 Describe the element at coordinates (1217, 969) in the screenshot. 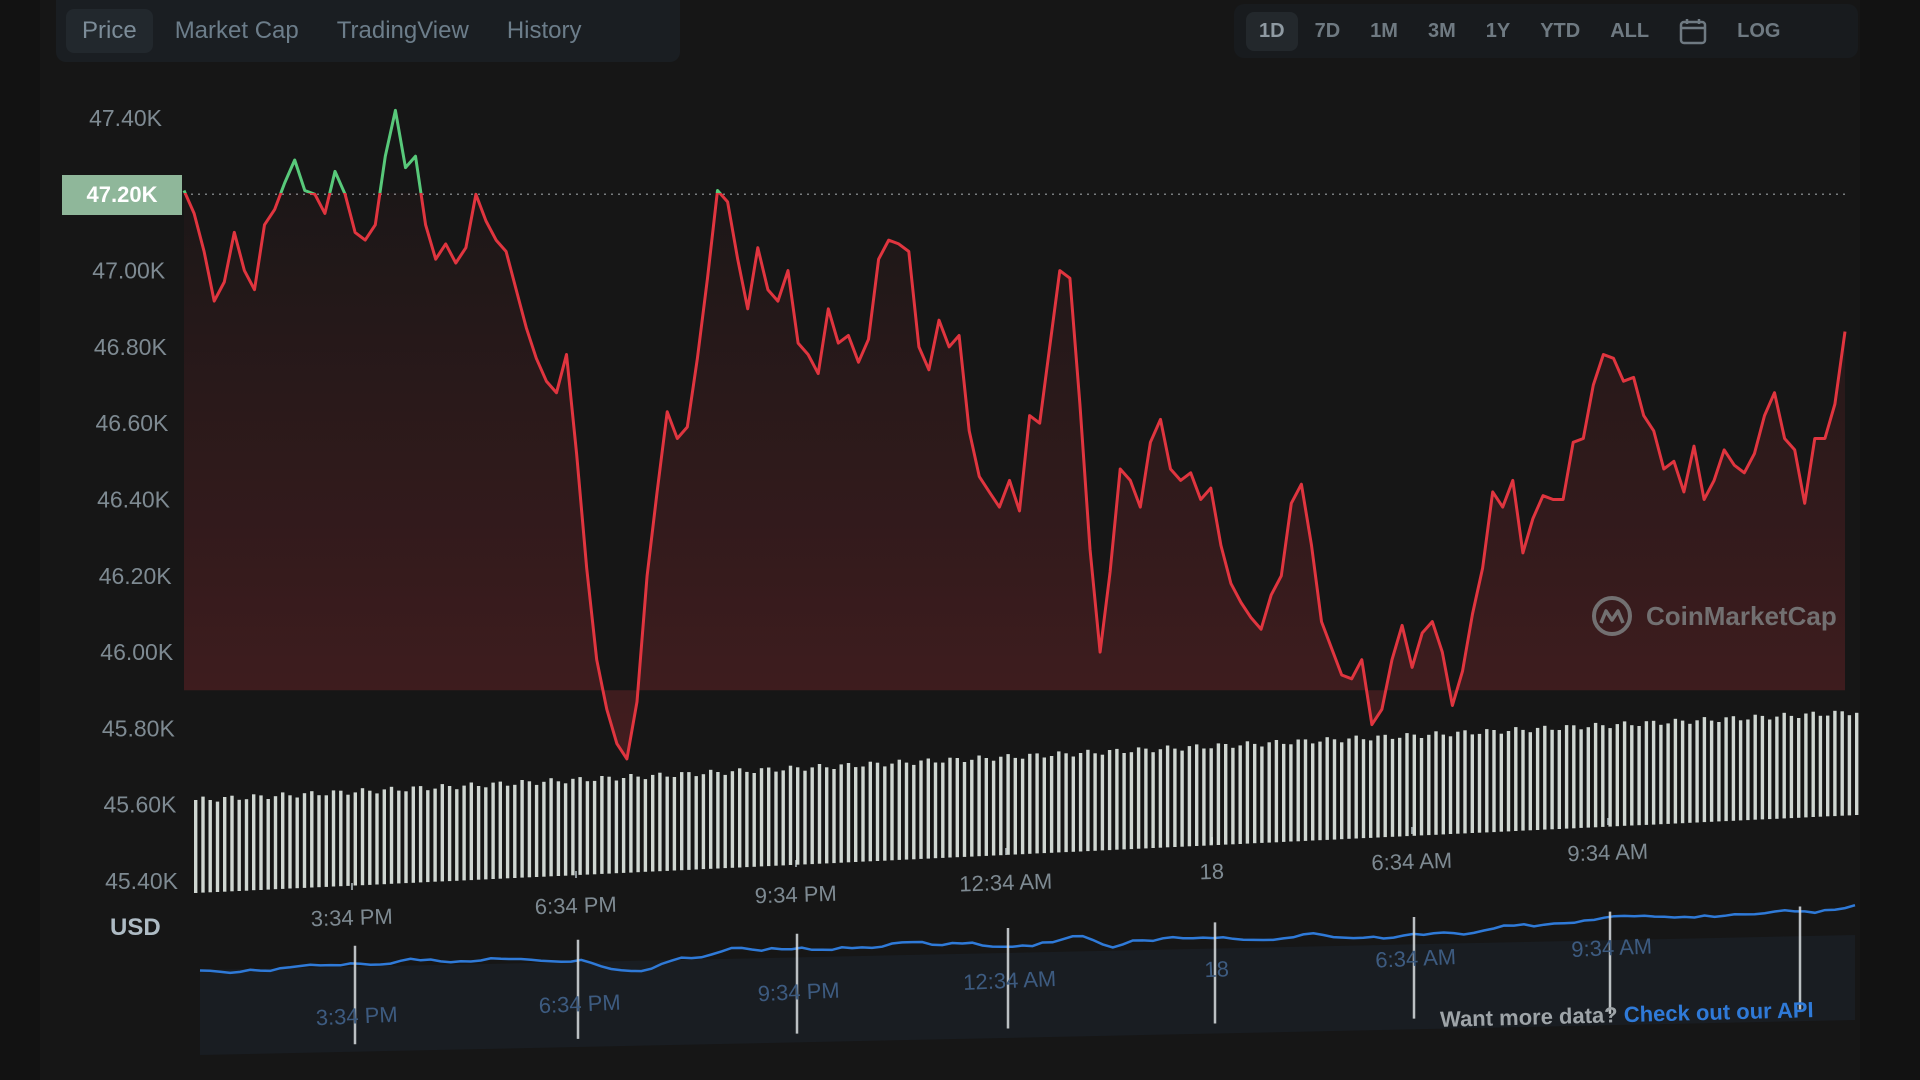

I see `navigator-tick-label: 18` at that location.